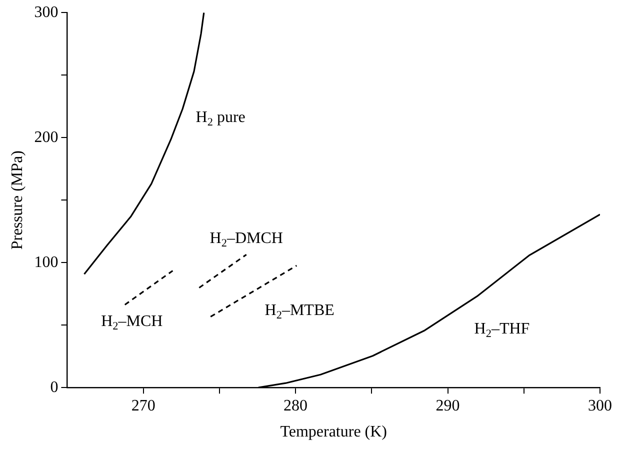 This screenshot has height=450, width=618. What do you see at coordinates (600, 405) in the screenshot?
I see `x-tick-label: 300` at bounding box center [600, 405].